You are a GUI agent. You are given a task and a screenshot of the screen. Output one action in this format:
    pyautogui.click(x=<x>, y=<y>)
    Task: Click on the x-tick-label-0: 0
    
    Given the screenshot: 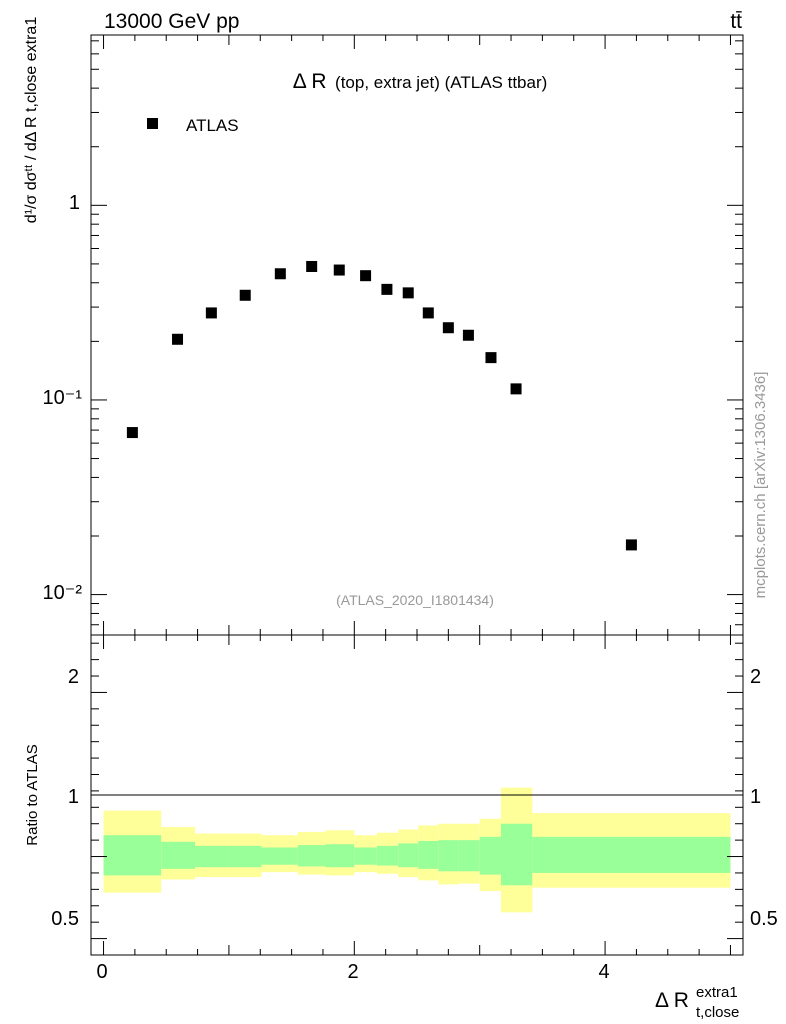 What is the action you would take?
    pyautogui.click(x=101, y=972)
    